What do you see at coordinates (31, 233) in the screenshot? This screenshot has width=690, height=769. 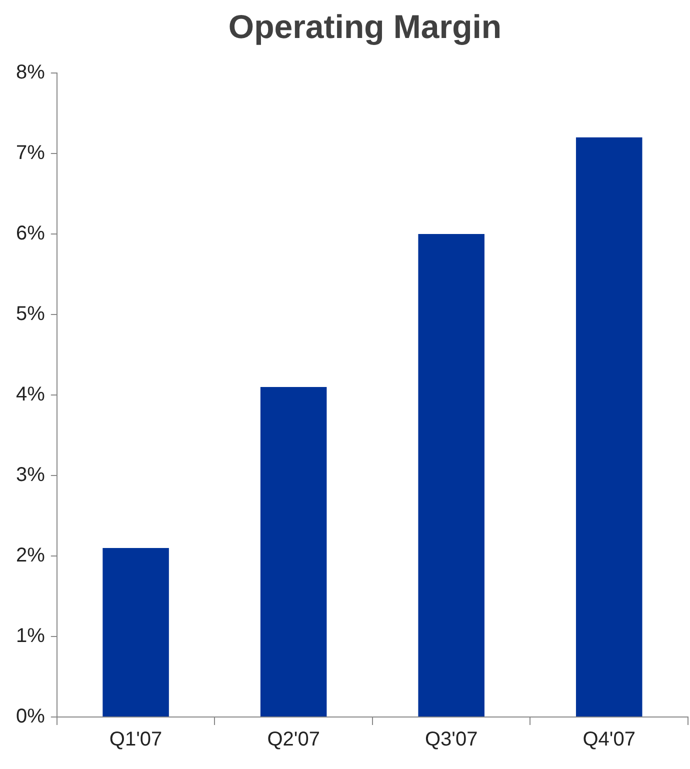 I see `y-tick-label: 6%` at bounding box center [31, 233].